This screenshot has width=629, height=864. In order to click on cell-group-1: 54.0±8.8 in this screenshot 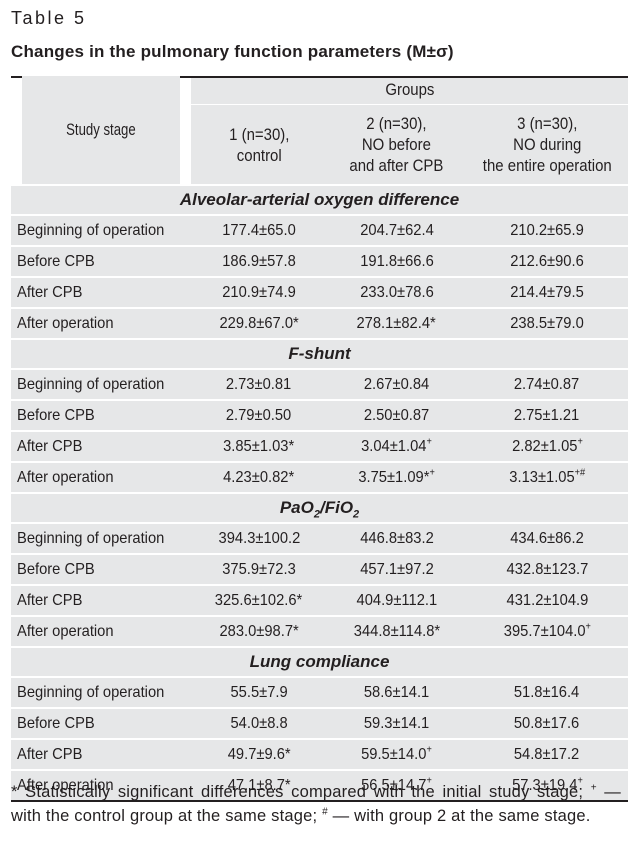, I will do `click(259, 723)`.